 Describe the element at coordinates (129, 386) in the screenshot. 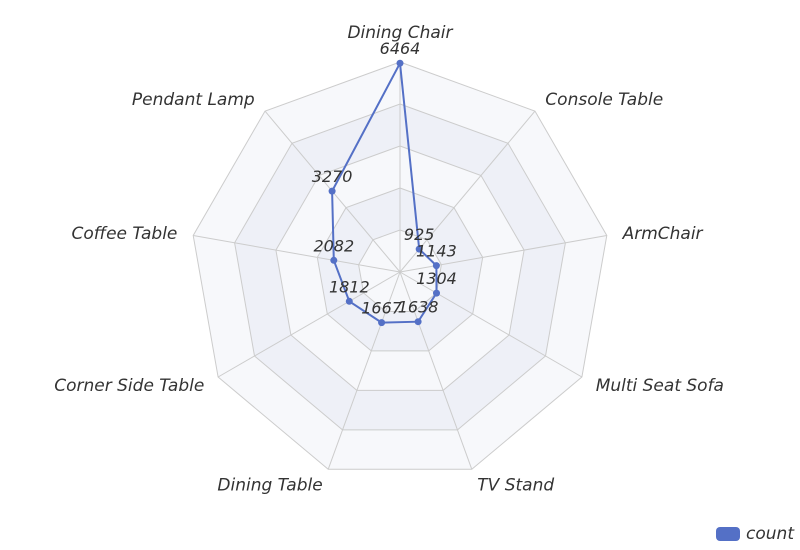

I see `category-label: Corner Side Table` at that location.